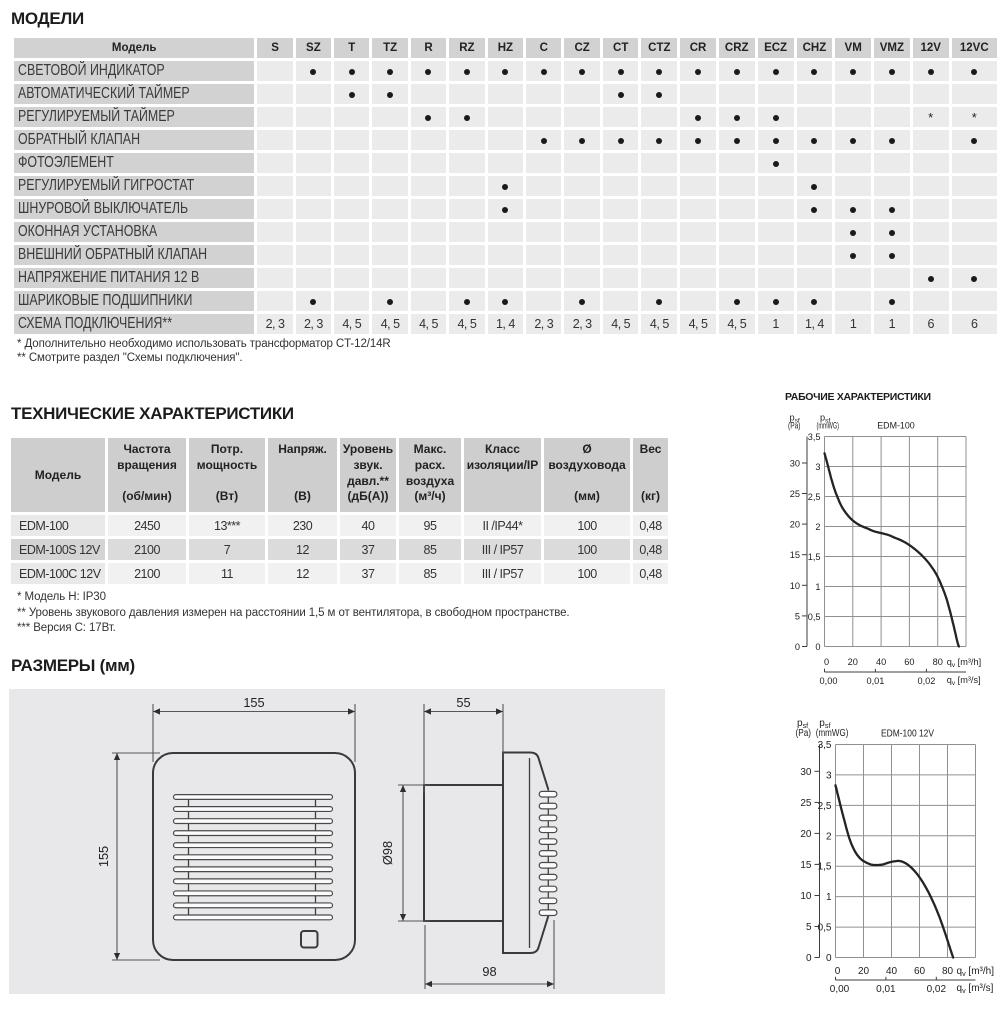 This screenshot has width=1000, height=1016. What do you see at coordinates (907, 734) in the screenshot?
I see `svg-text: EDM-100 12V` at bounding box center [907, 734].